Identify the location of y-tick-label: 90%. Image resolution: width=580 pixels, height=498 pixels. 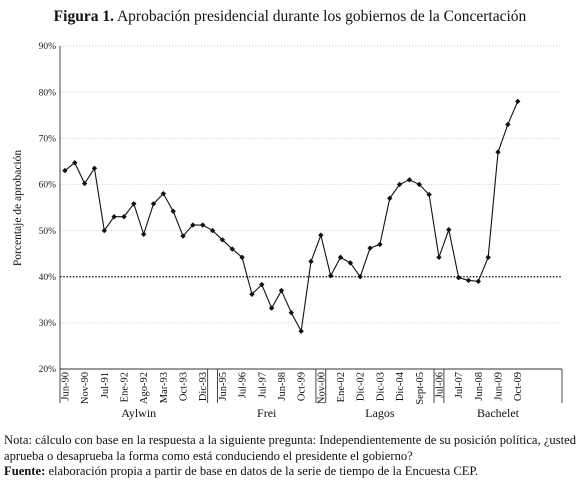
(48, 47).